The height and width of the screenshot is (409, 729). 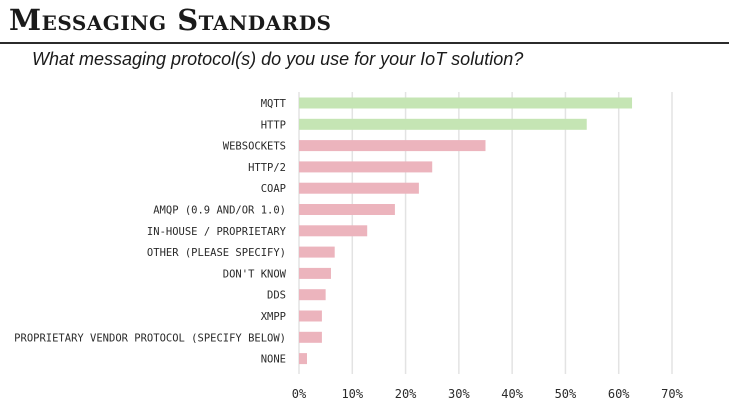 I want to click on category-label: WEBSOCKETS, so click(x=254, y=147).